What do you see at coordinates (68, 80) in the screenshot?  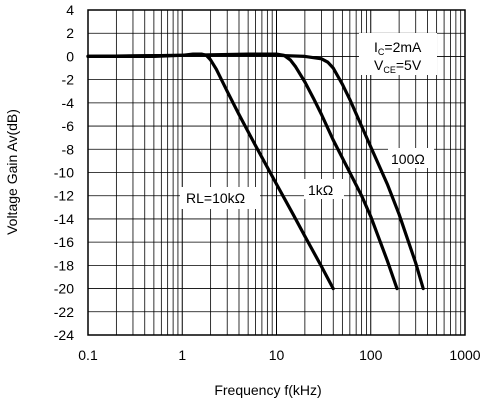 I see `y-tick-label: -2` at bounding box center [68, 80].